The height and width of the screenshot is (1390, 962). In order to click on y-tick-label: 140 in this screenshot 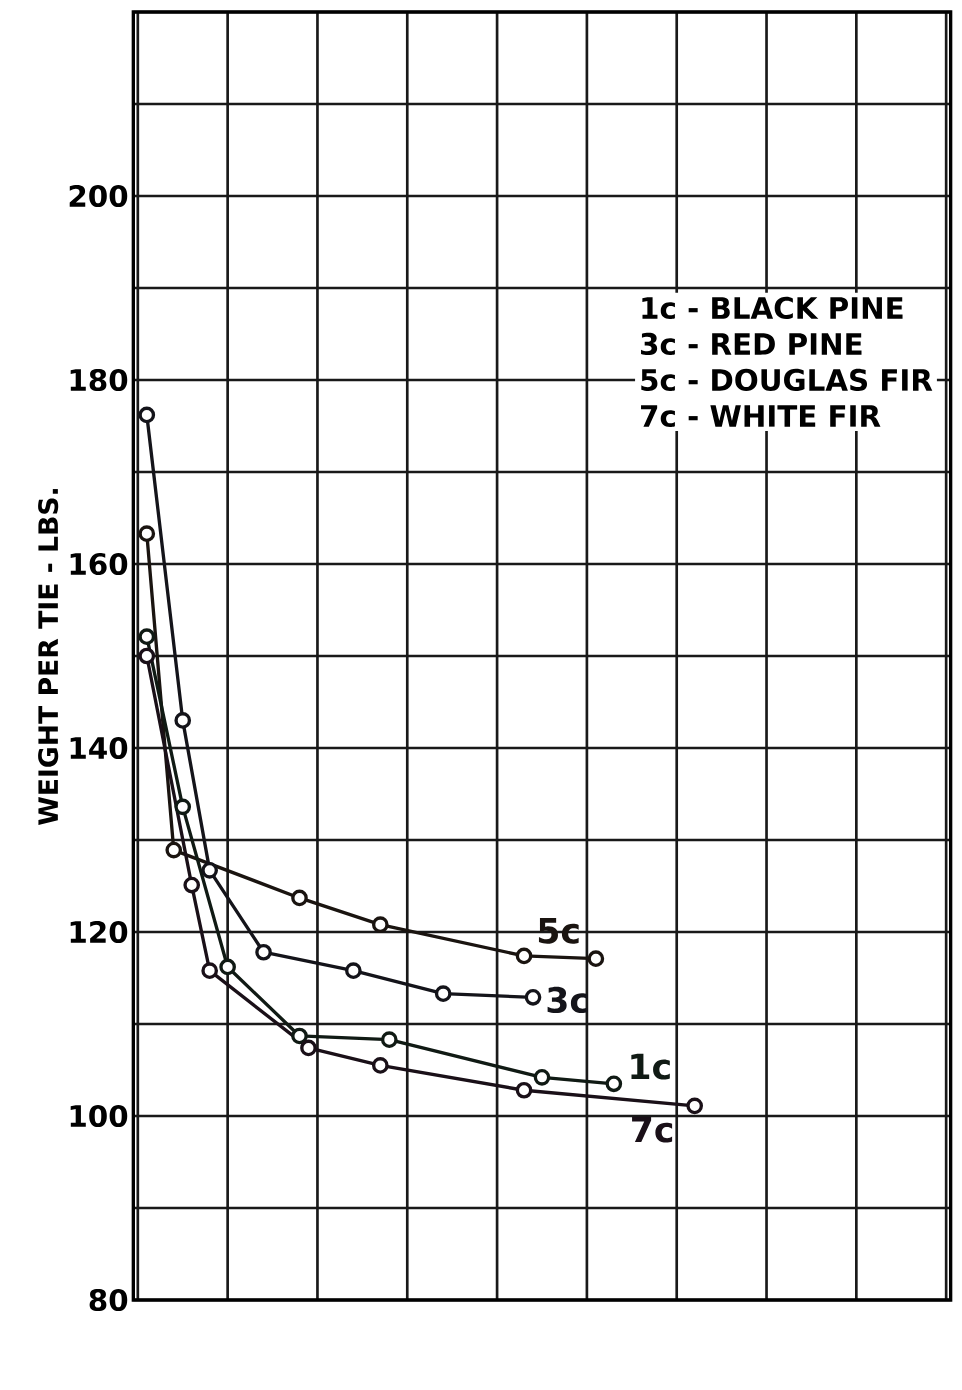, I will do `click(99, 748)`.